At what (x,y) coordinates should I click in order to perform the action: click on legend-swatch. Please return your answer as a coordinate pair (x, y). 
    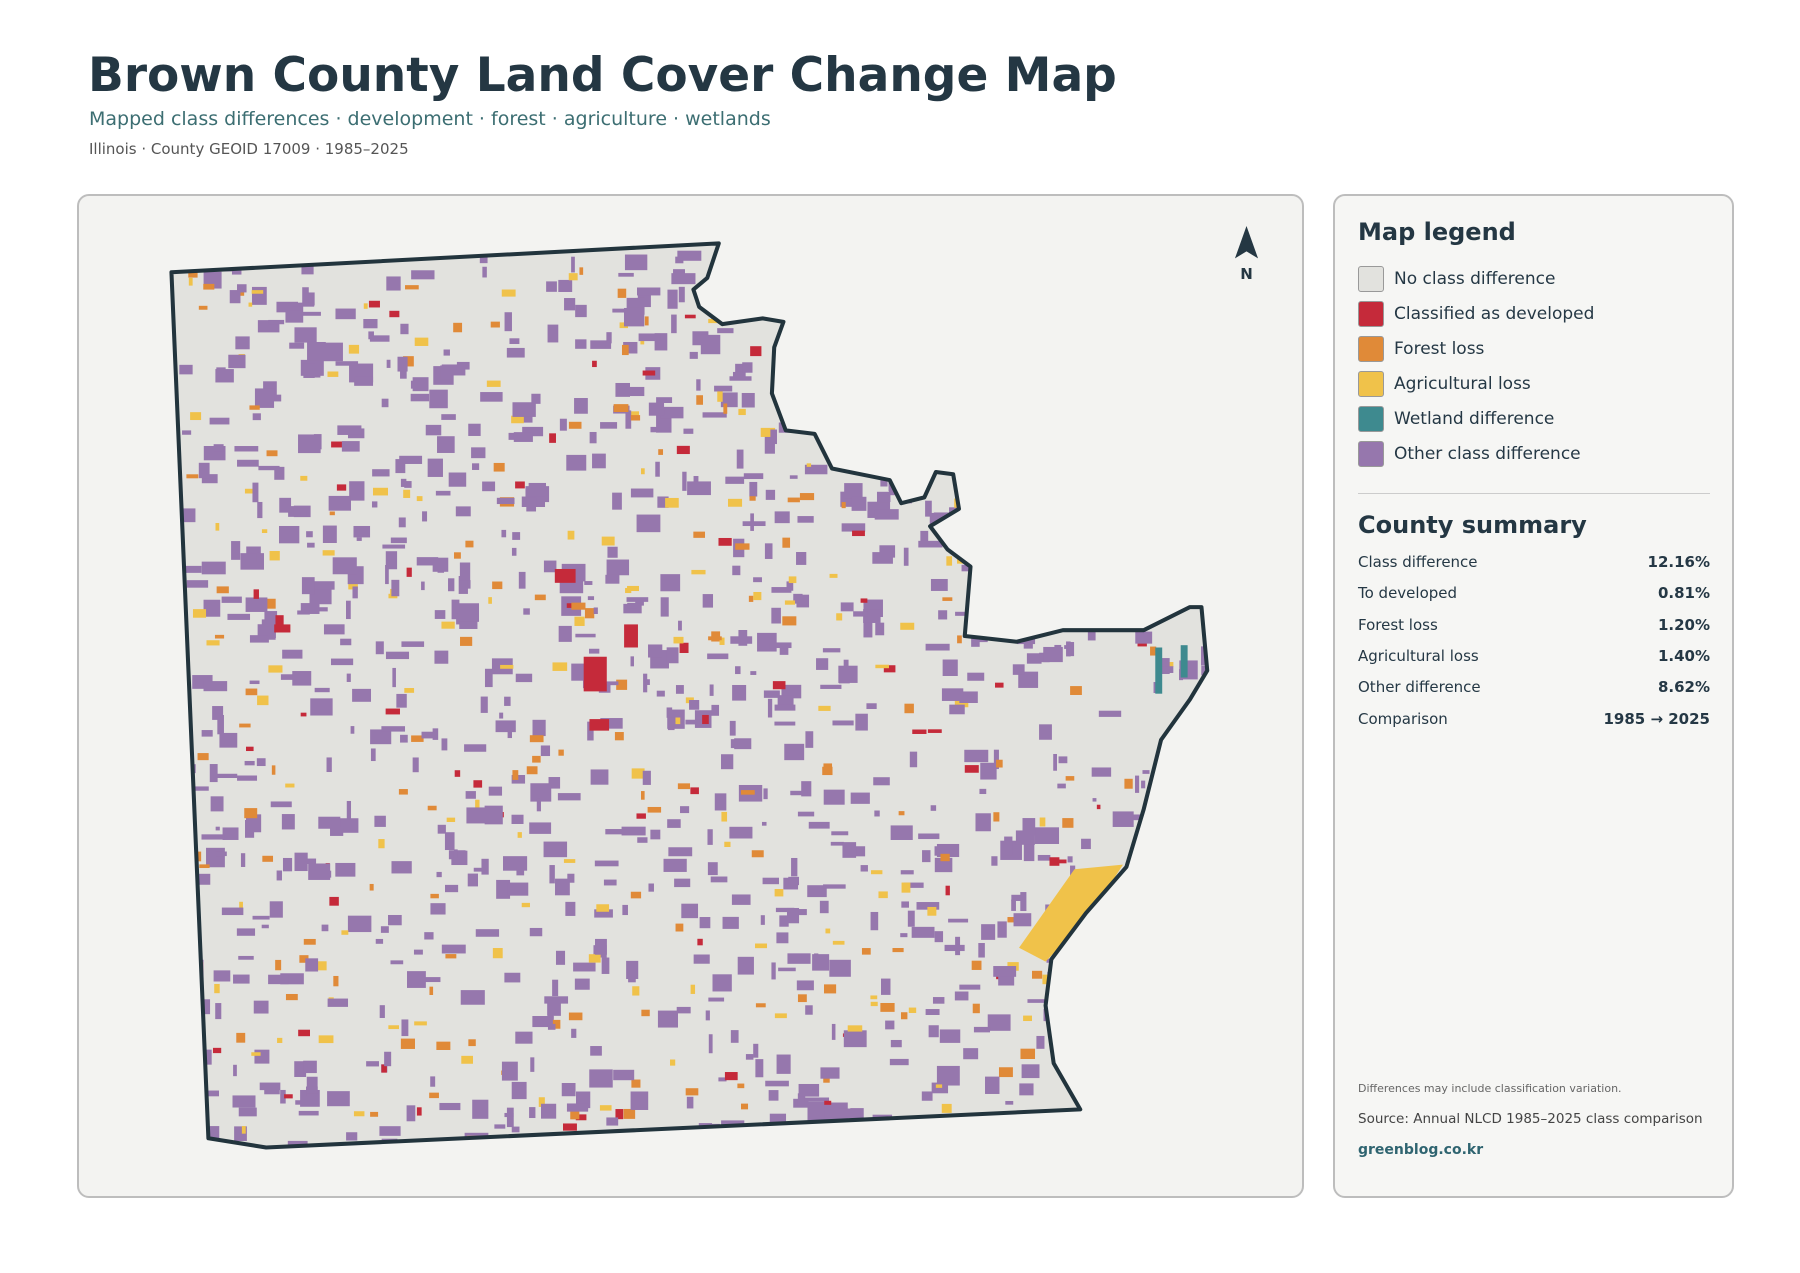
    Looking at the image, I should click on (1371, 314).